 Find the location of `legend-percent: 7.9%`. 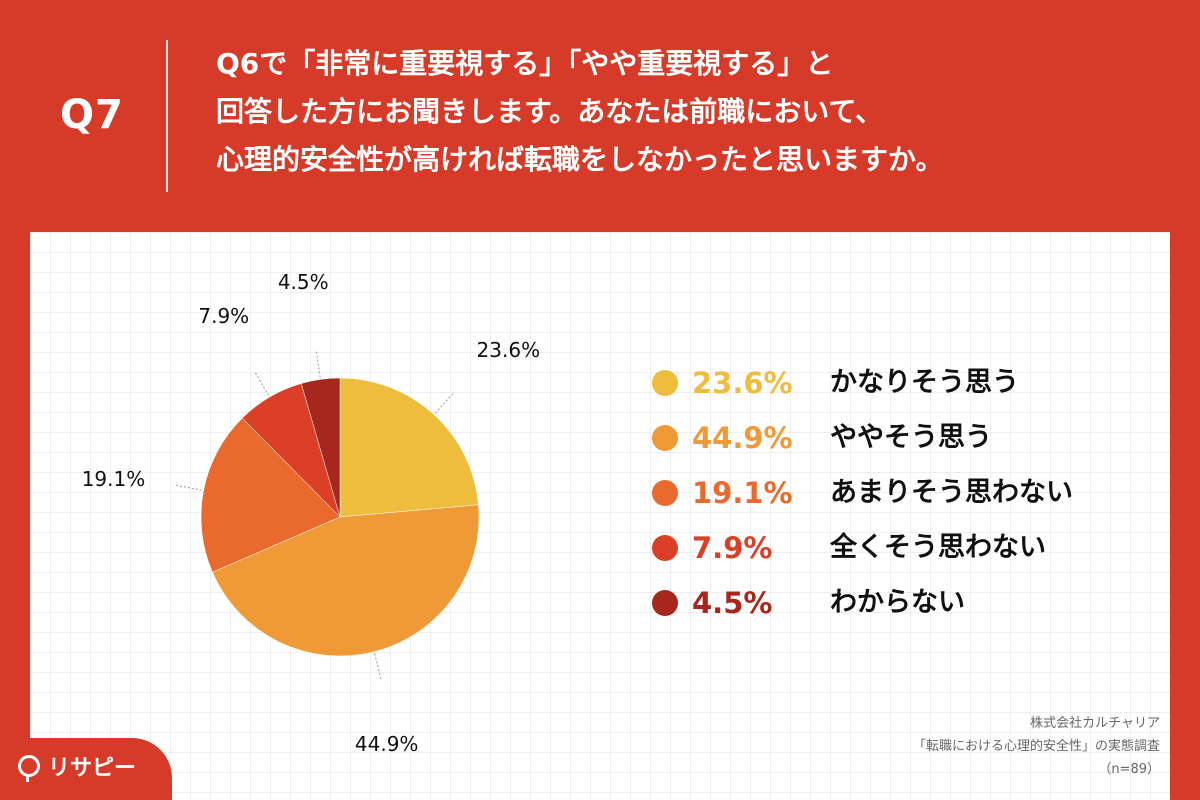

legend-percent: 7.9% is located at coordinates (732, 548).